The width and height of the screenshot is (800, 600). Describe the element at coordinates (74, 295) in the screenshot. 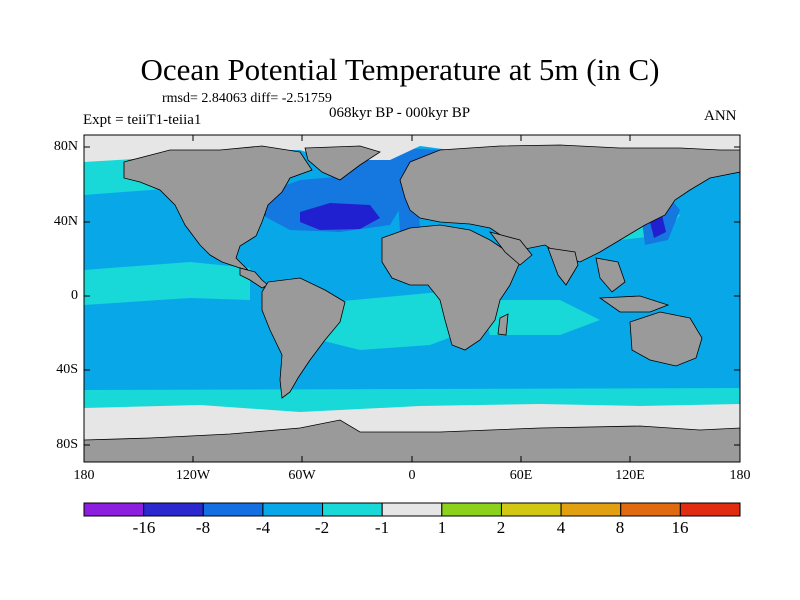

I see `lat-label: 0` at that location.